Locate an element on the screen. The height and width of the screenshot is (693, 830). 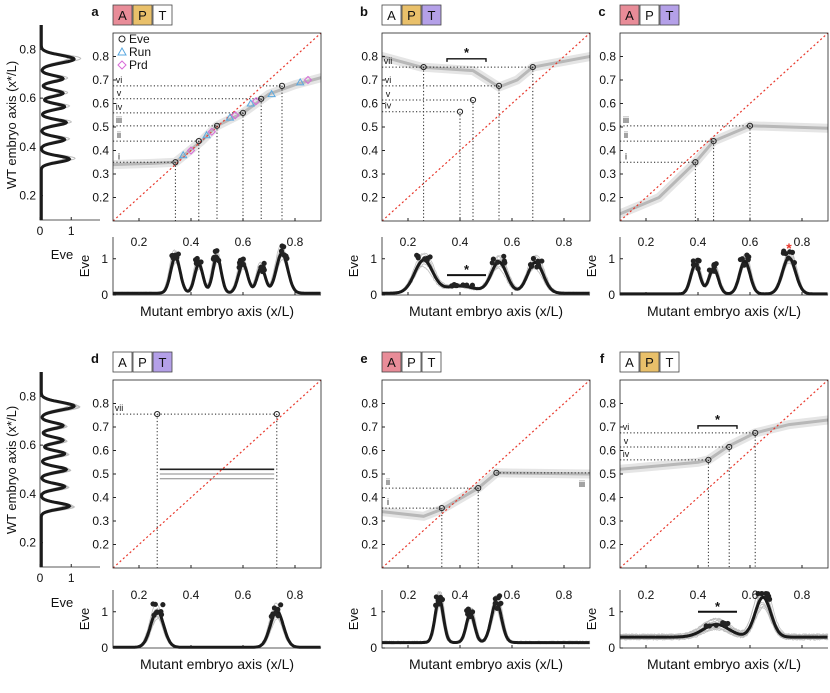
profile-plot: * is located at coordinates (486, 273).